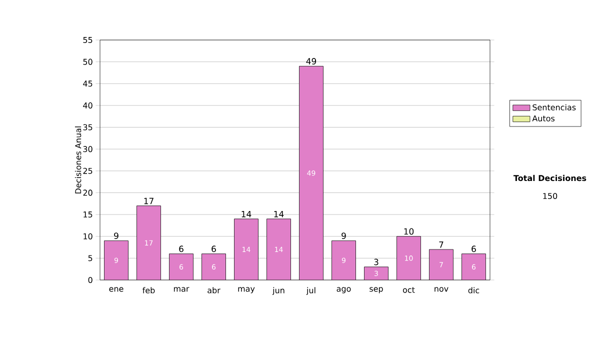 The image size is (600, 340). Describe the element at coordinates (549, 178) in the screenshot. I see `text: Total Decisiones` at that location.